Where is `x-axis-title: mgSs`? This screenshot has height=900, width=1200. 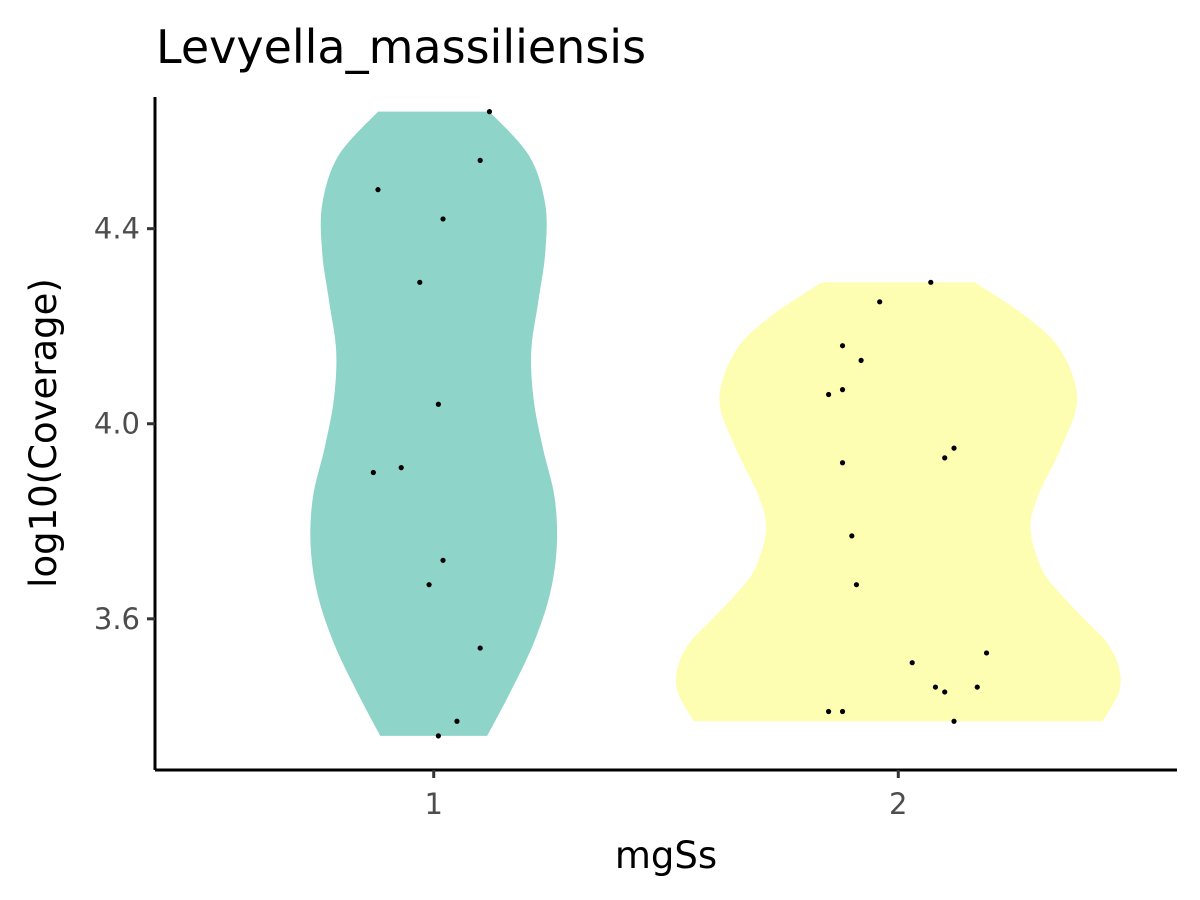
x-axis-title: mgSs is located at coordinates (666, 855).